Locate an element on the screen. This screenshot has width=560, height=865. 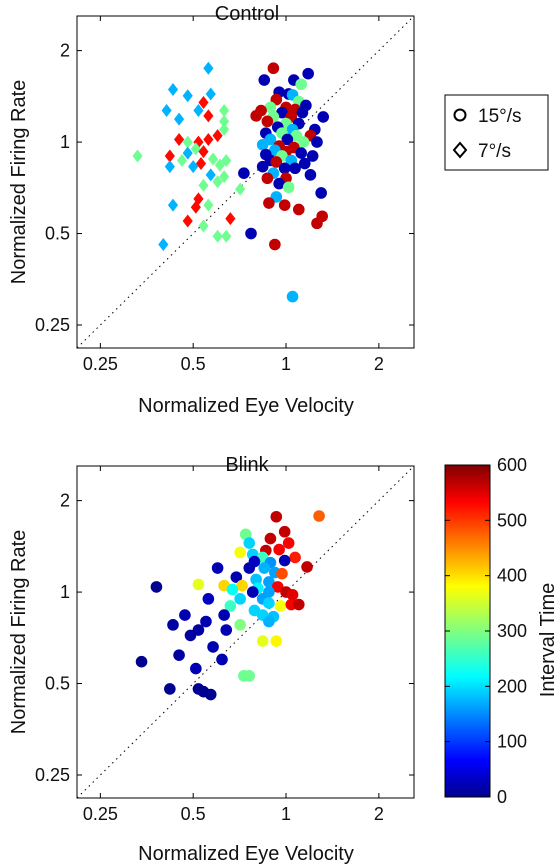
colorbar-tick-label: 0 is located at coordinates (502, 797).